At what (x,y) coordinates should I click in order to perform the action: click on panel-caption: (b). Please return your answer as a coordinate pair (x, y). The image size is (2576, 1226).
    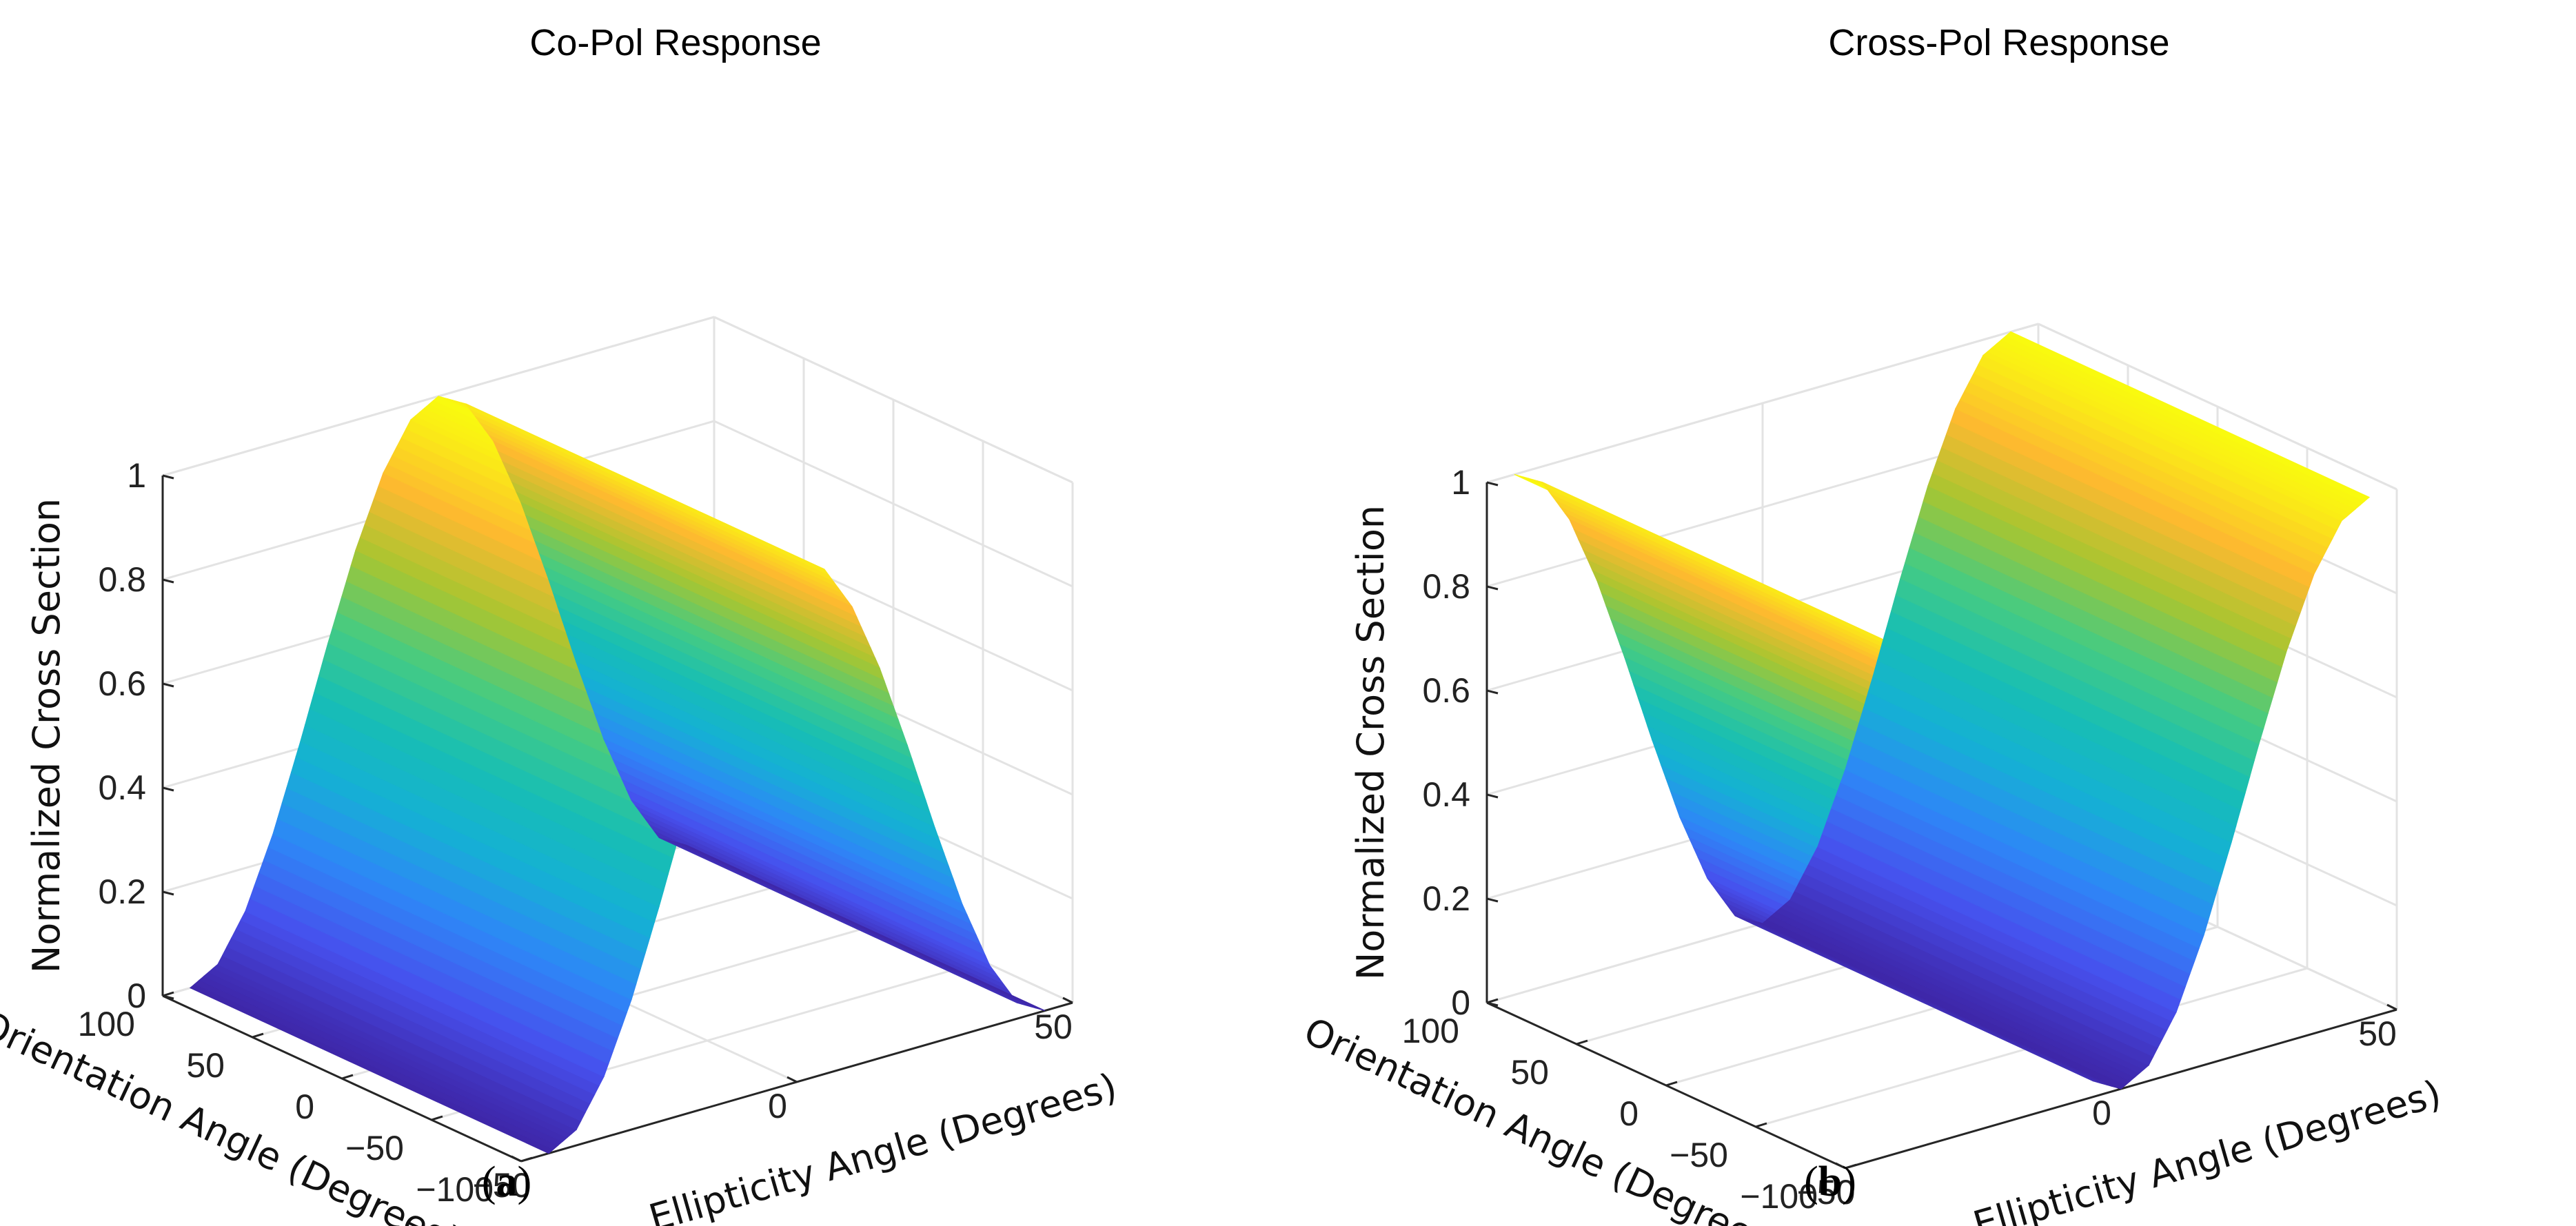
    Looking at the image, I should click on (1830, 1181).